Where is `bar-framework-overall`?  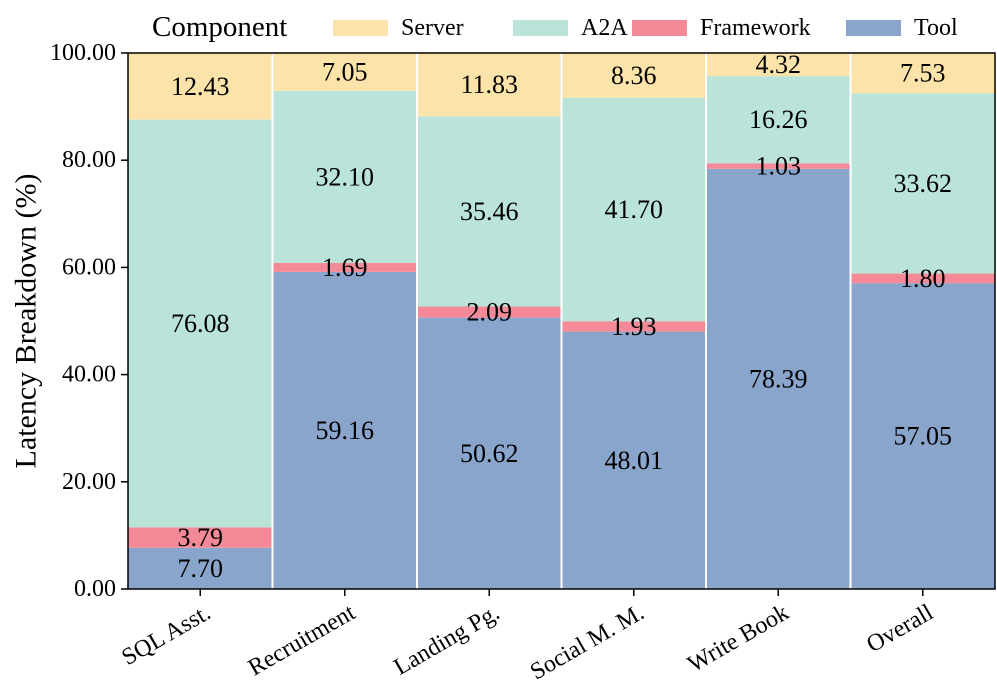
bar-framework-overall is located at coordinates (922, 278).